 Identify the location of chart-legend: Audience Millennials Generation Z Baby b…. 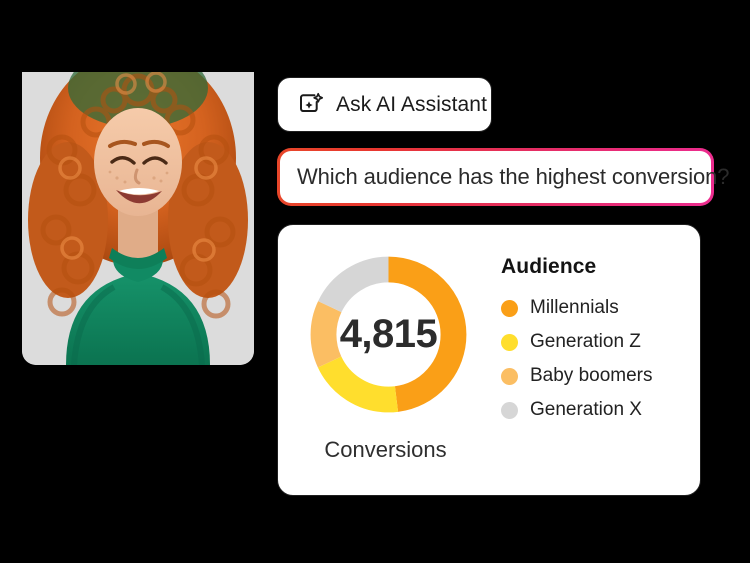
(596, 360).